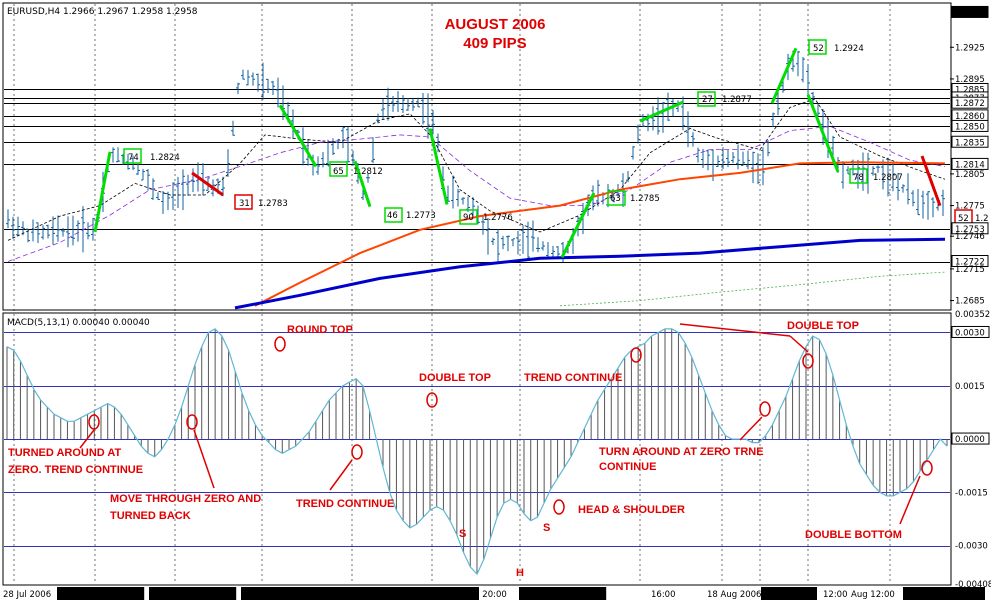 This screenshot has height=603, width=991. Describe the element at coordinates (27, 595) in the screenshot. I see `time-label-1: 28 Jul 2006` at that location.